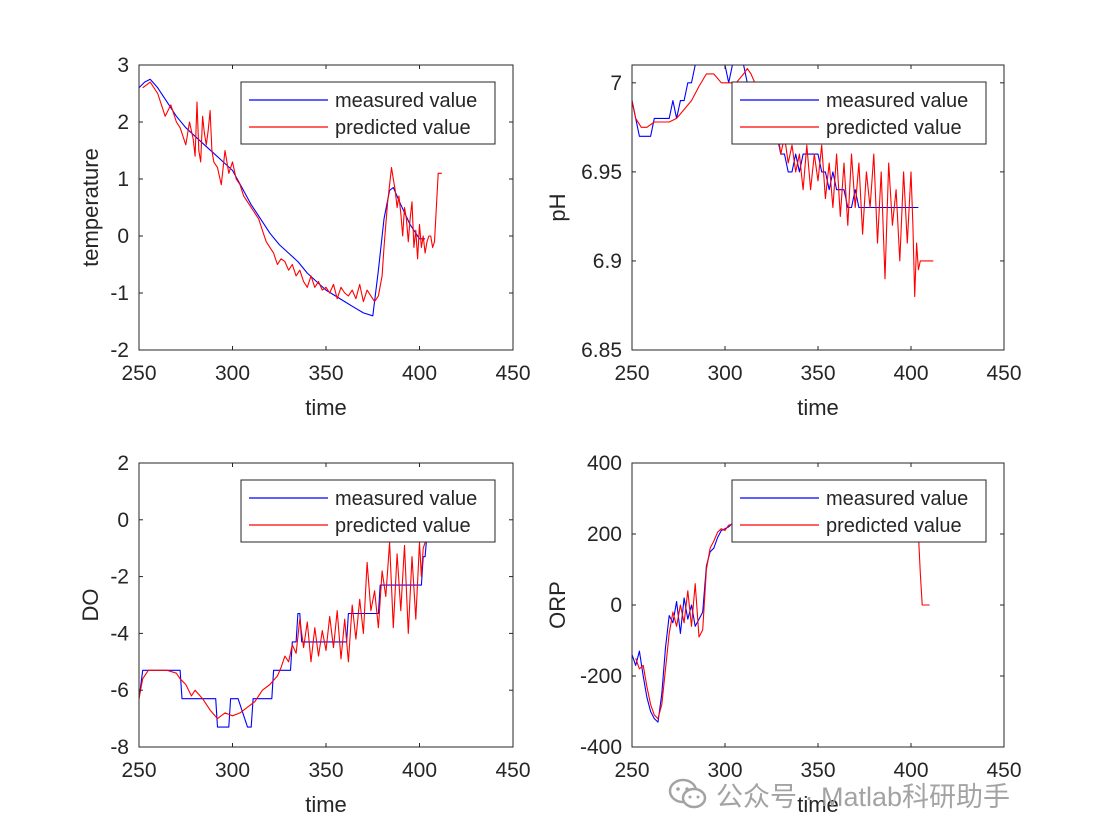 The image size is (1108, 836). Describe the element at coordinates (123, 65) in the screenshot. I see `y-tick-label: 3` at that location.